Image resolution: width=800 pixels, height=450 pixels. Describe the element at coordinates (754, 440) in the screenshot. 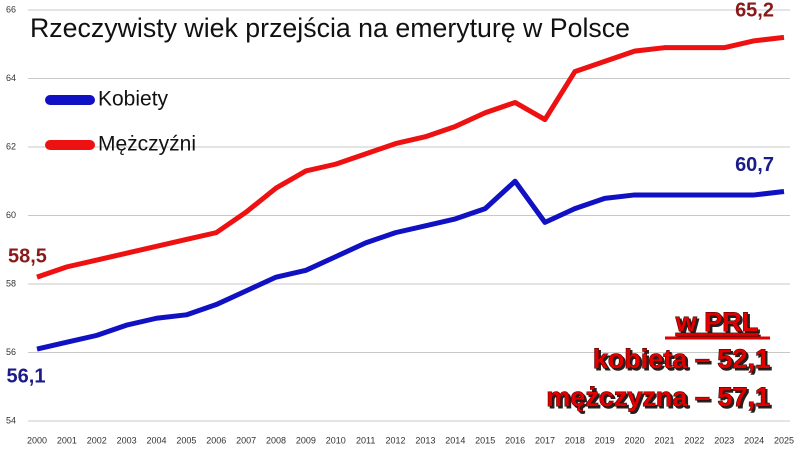

I see `x-tick-label: 2024` at that location.